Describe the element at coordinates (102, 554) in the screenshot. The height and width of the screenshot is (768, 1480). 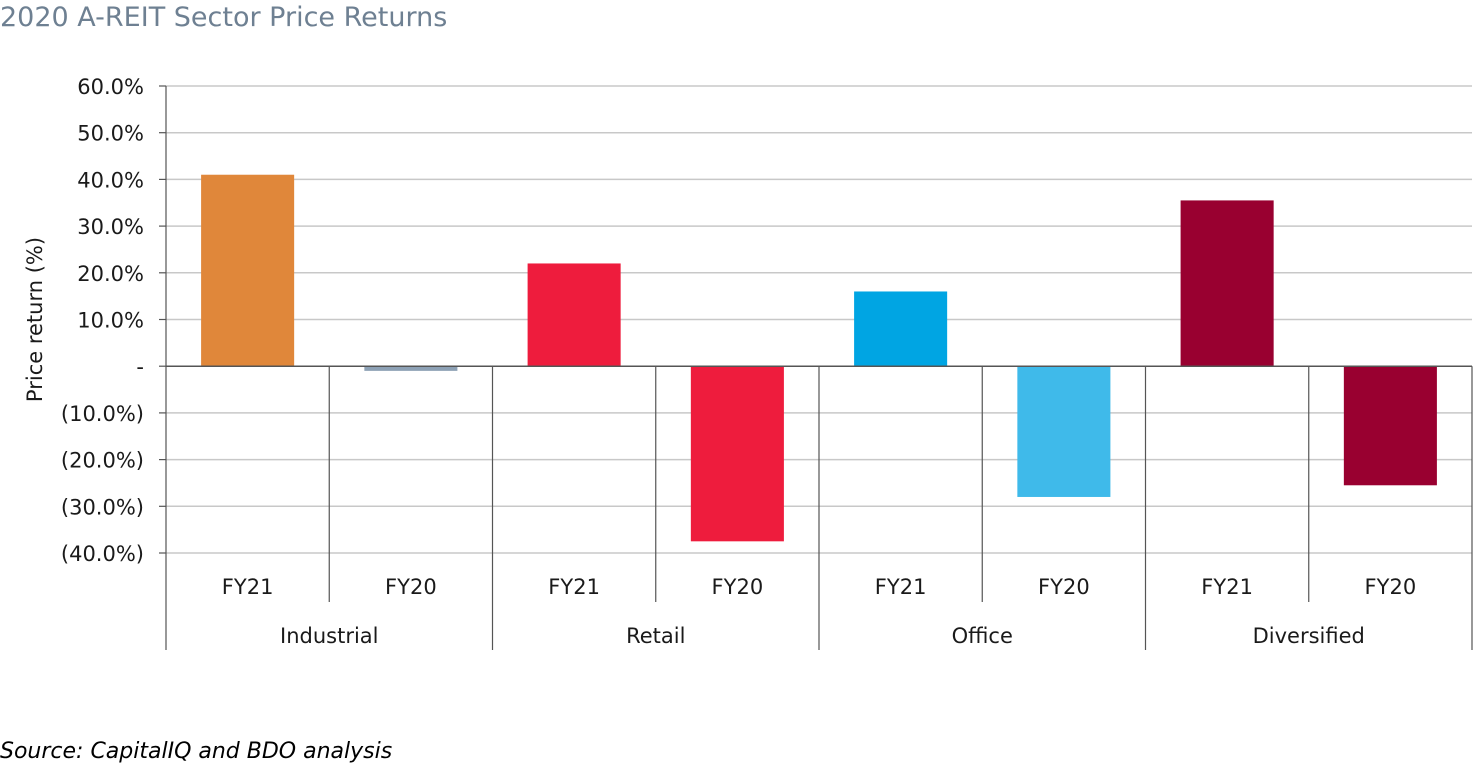
I see `y-tick-label: (40.0%)` at that location.